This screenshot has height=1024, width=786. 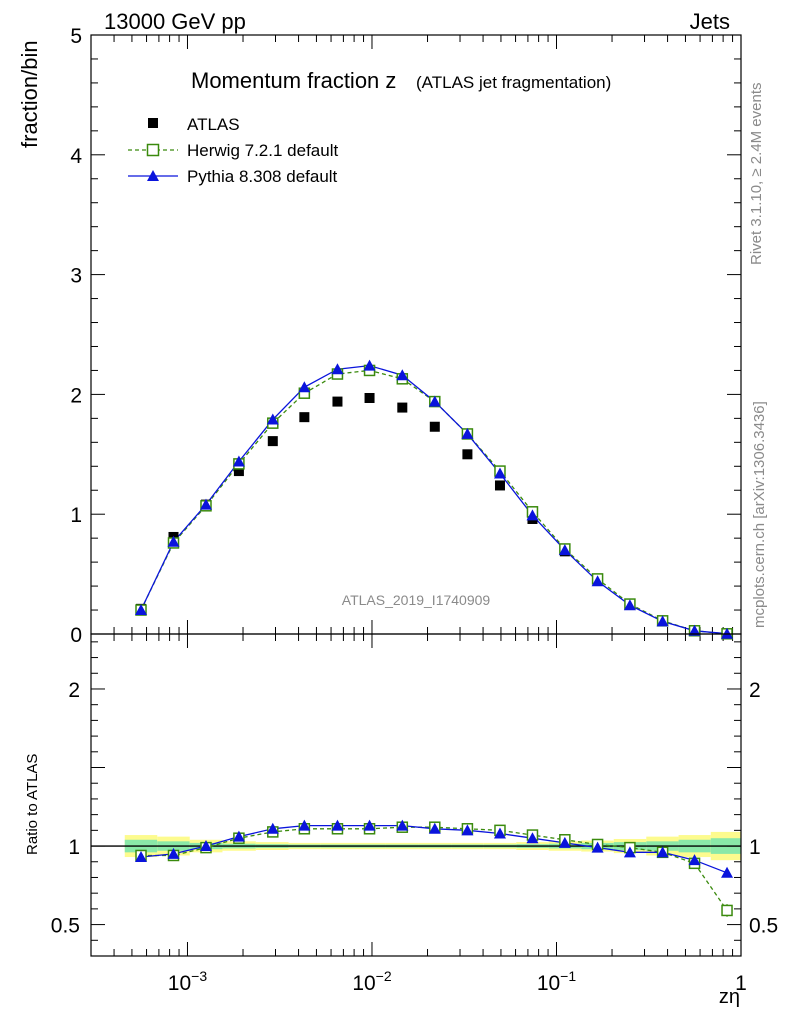 What do you see at coordinates (293, 80) in the screenshot?
I see `chart-title-main: Momentum fraction z` at bounding box center [293, 80].